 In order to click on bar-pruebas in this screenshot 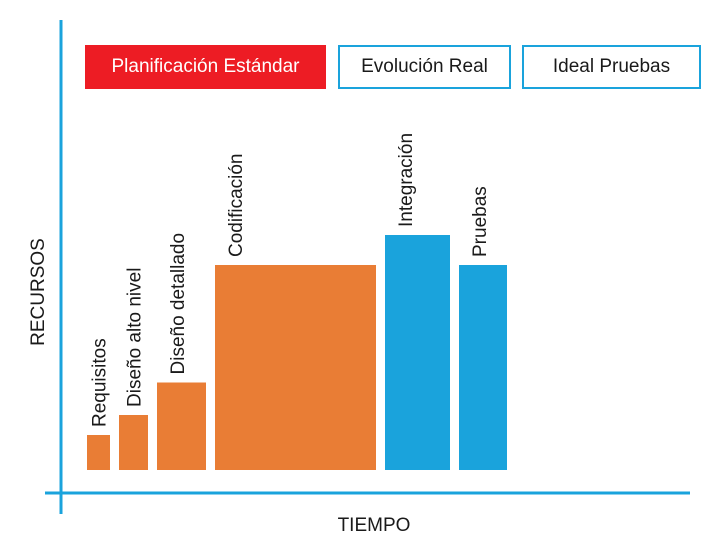, I will do `click(483, 367)`.